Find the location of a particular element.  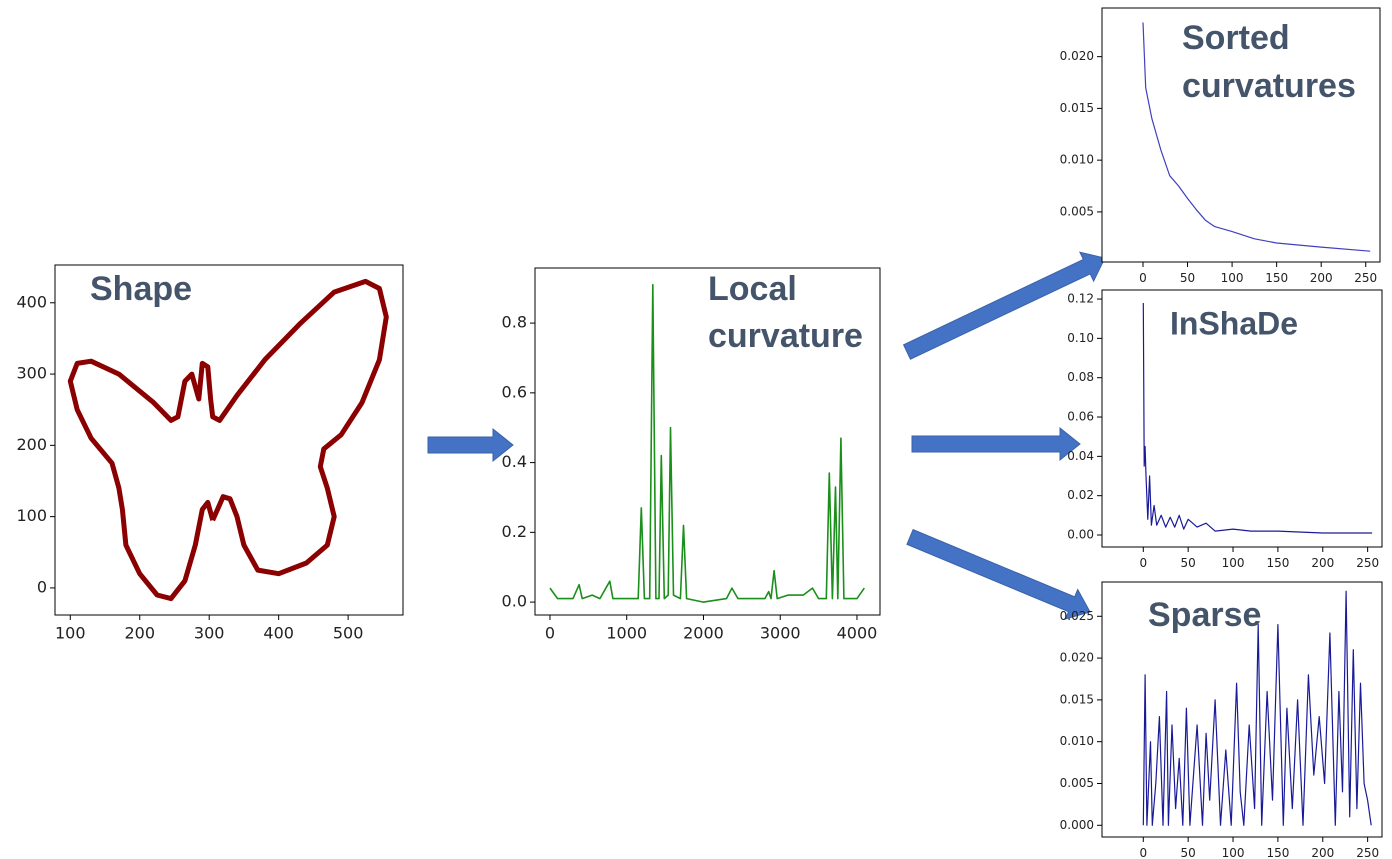

chart-title: curvature is located at coordinates (785, 336).